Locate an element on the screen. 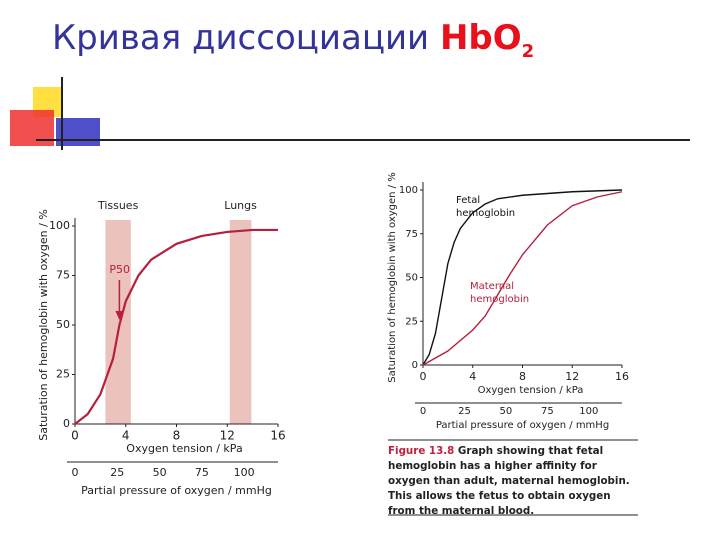 This screenshot has width=720, height=540. formula: HbO is located at coordinates (480, 38).